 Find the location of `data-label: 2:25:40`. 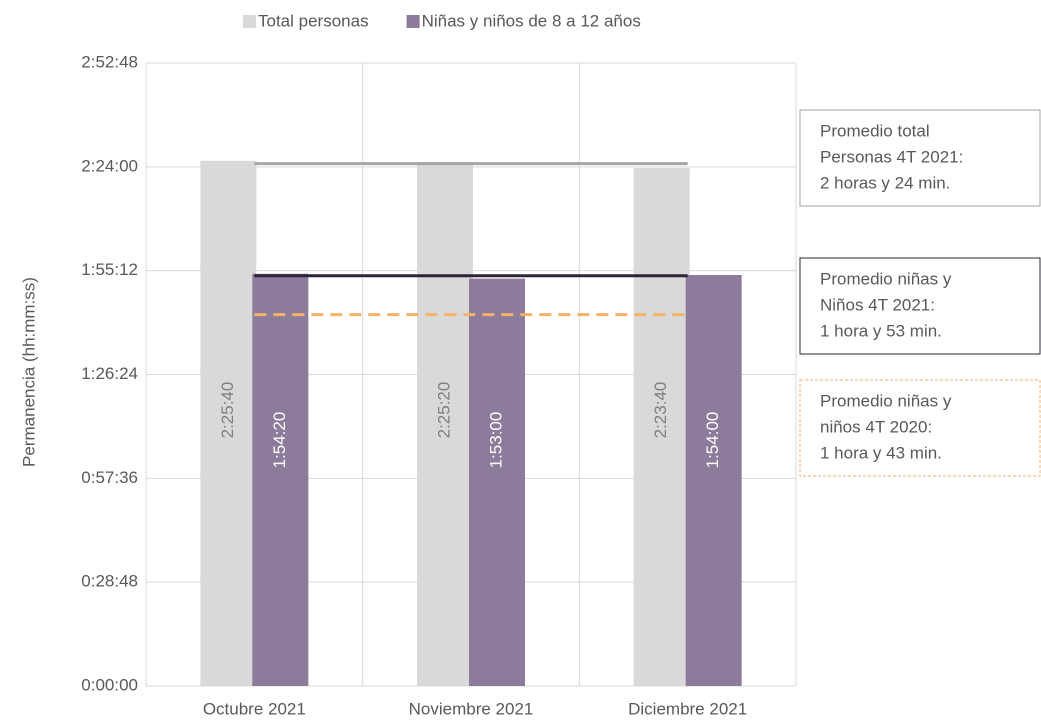

data-label: 2:25:40 is located at coordinates (227, 410).